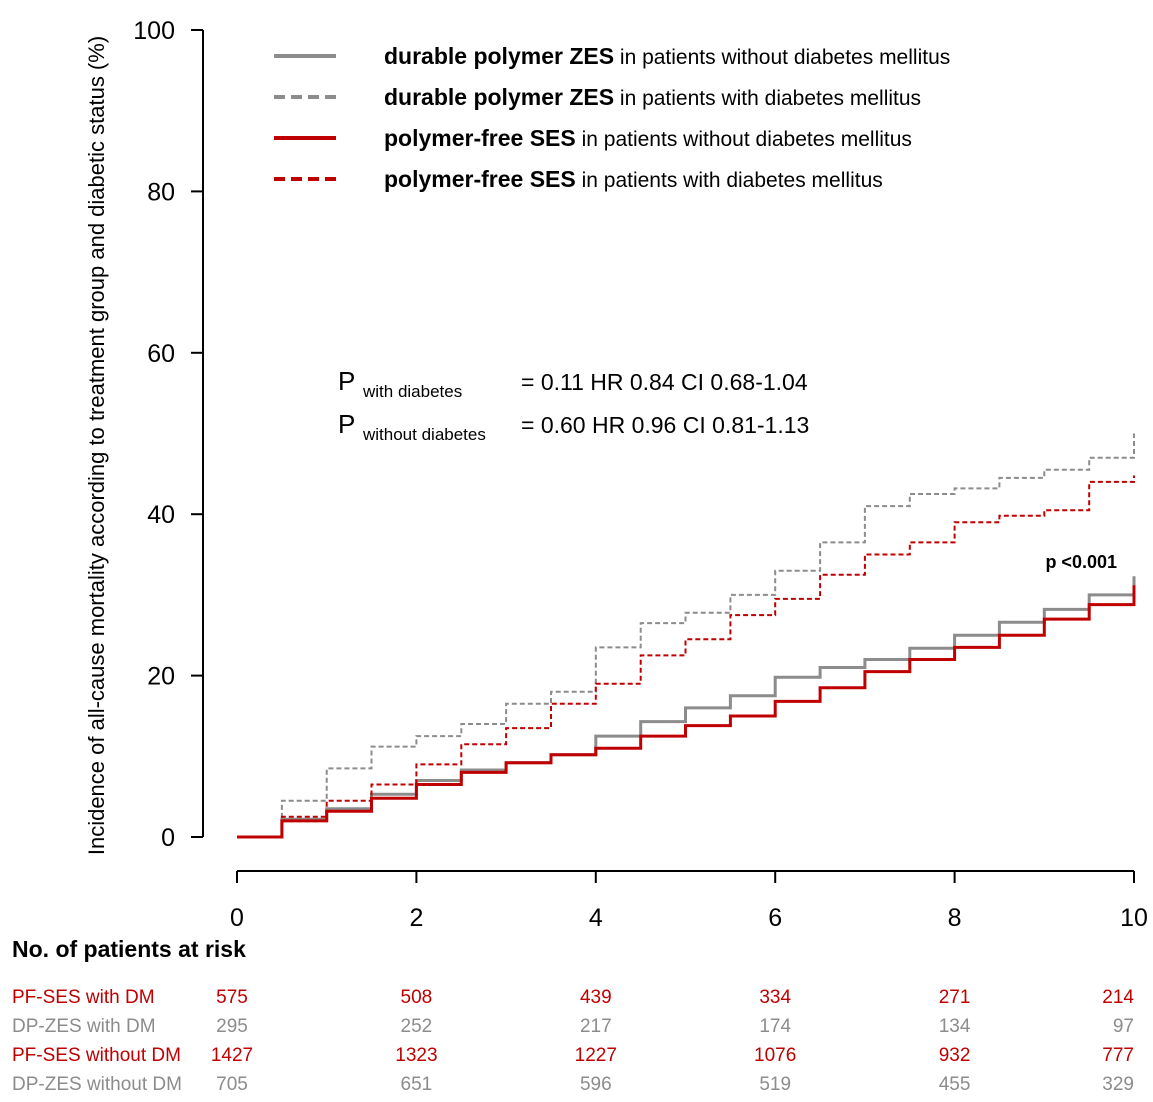 The image size is (1153, 1102). Describe the element at coordinates (424, 434) in the screenshot. I see `p-without-diabetes-subscript: without diabetes` at that location.